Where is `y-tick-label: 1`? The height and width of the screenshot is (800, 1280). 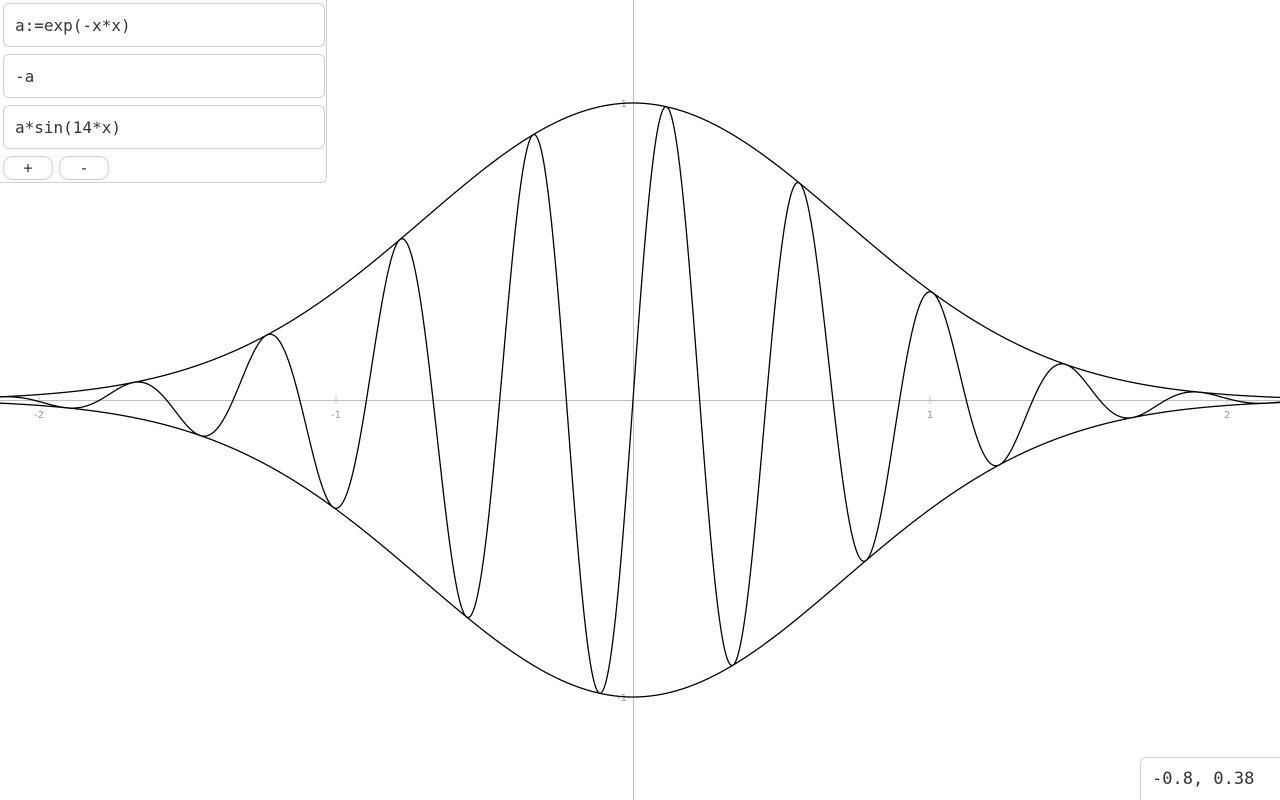
y-tick-label: 1 is located at coordinates (624, 104).